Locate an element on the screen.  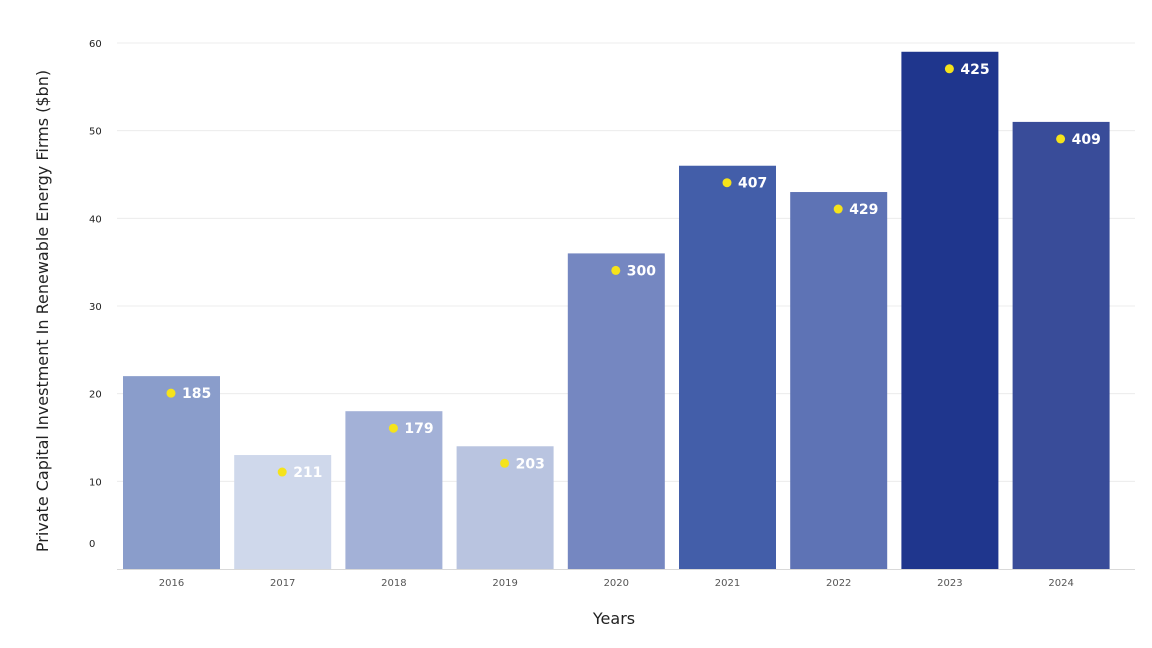
y-tick-label: 30 is located at coordinates (95, 307).